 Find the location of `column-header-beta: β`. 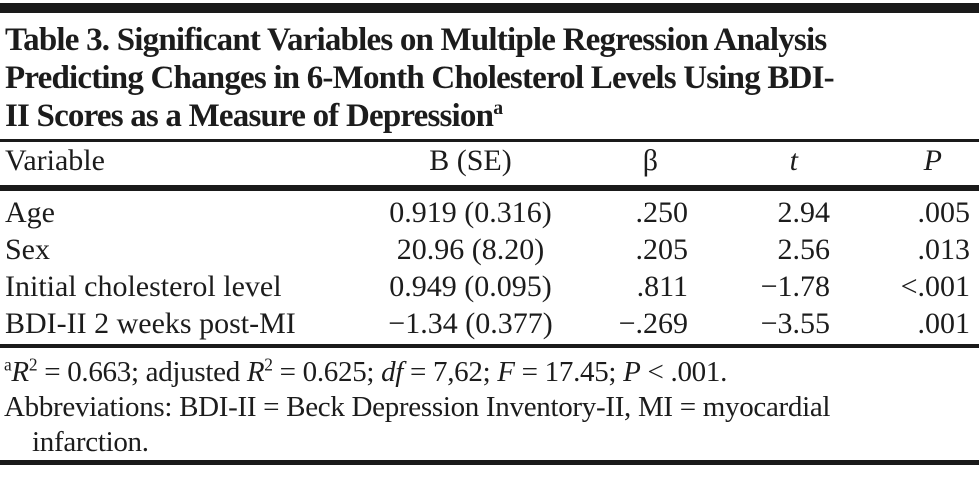

column-header-beta: β is located at coordinates (632, 166).